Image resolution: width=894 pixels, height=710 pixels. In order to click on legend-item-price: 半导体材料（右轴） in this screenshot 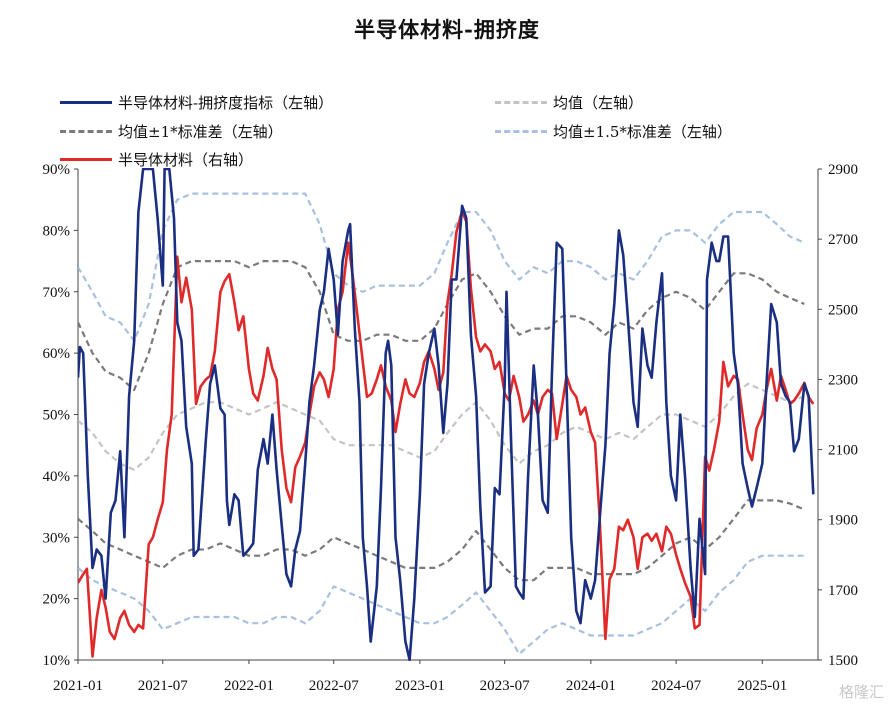, I will do `click(156, 159)`.